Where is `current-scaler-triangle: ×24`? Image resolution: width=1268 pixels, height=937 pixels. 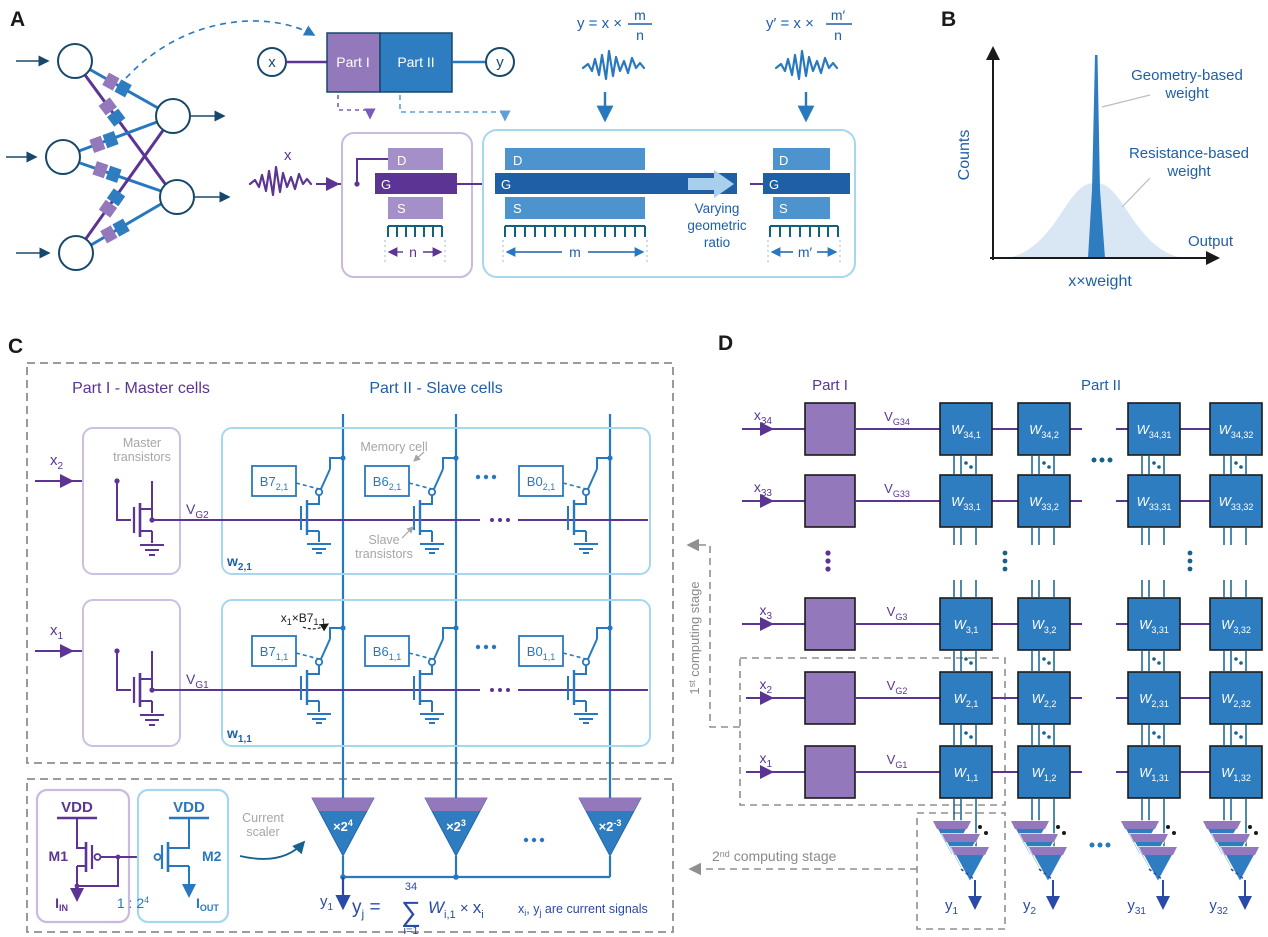
current-scaler-triangle: ×24 is located at coordinates (343, 837).